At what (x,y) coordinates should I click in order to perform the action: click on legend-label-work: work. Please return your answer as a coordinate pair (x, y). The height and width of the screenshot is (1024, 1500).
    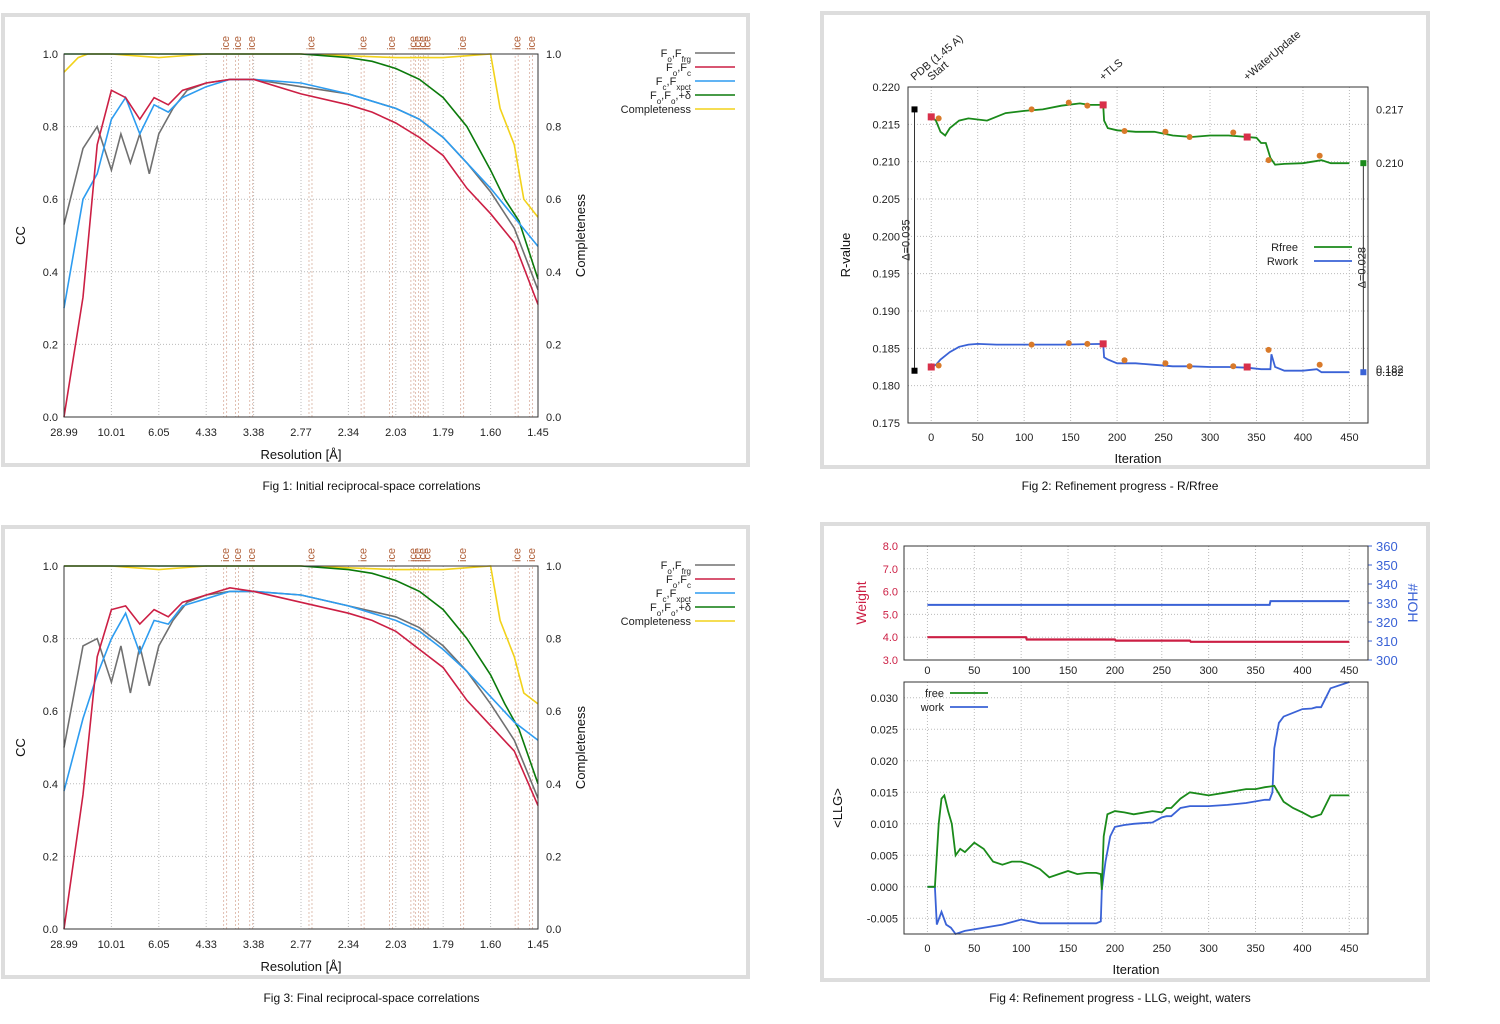
    Looking at the image, I should click on (932, 708).